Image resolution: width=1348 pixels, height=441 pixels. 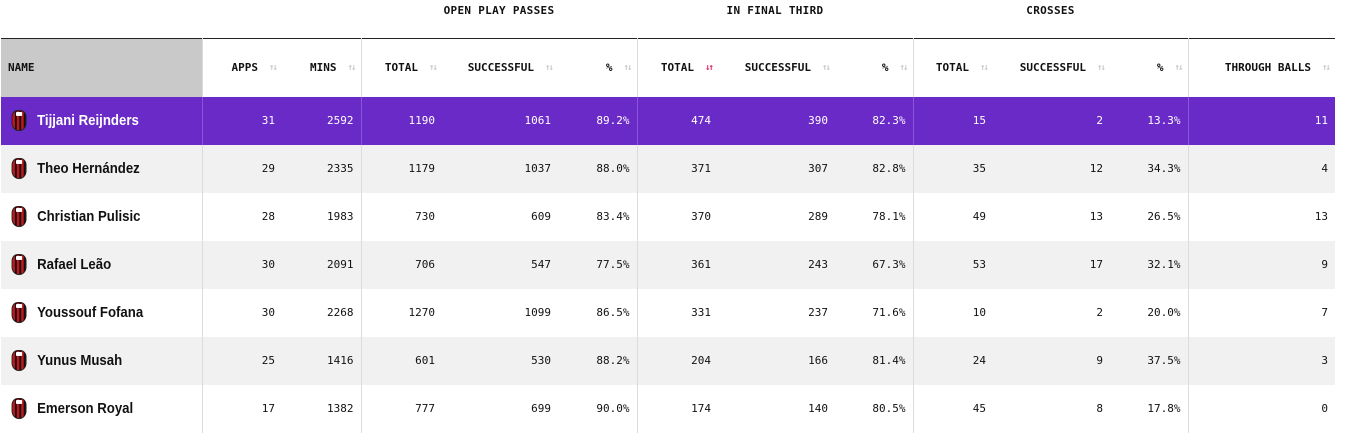 I want to click on cell-through-balls: 0, so click(x=1261, y=408).